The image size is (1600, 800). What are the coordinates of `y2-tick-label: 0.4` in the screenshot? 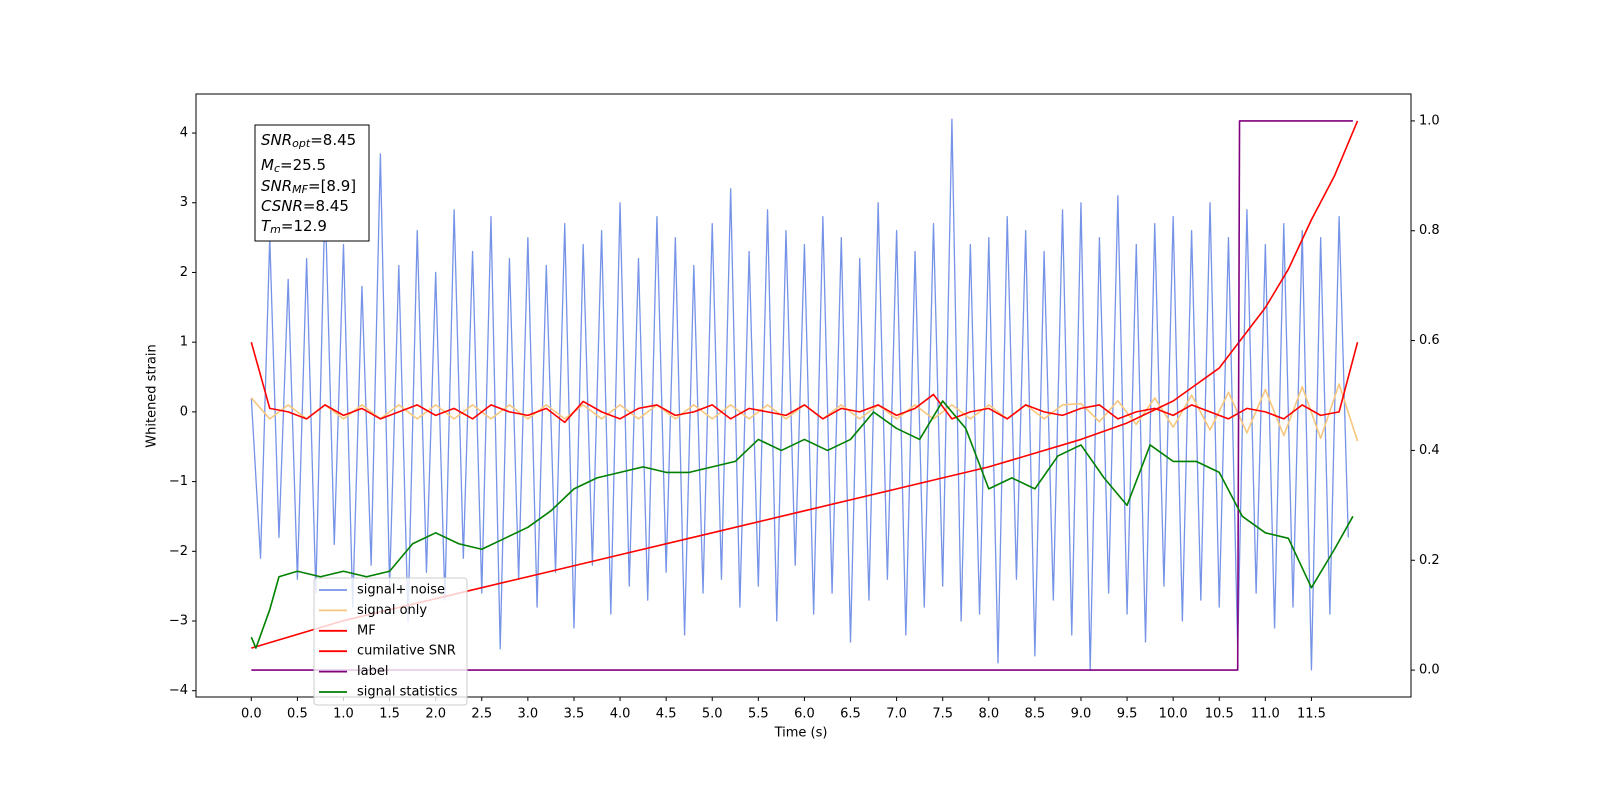 It's located at (1429, 450).